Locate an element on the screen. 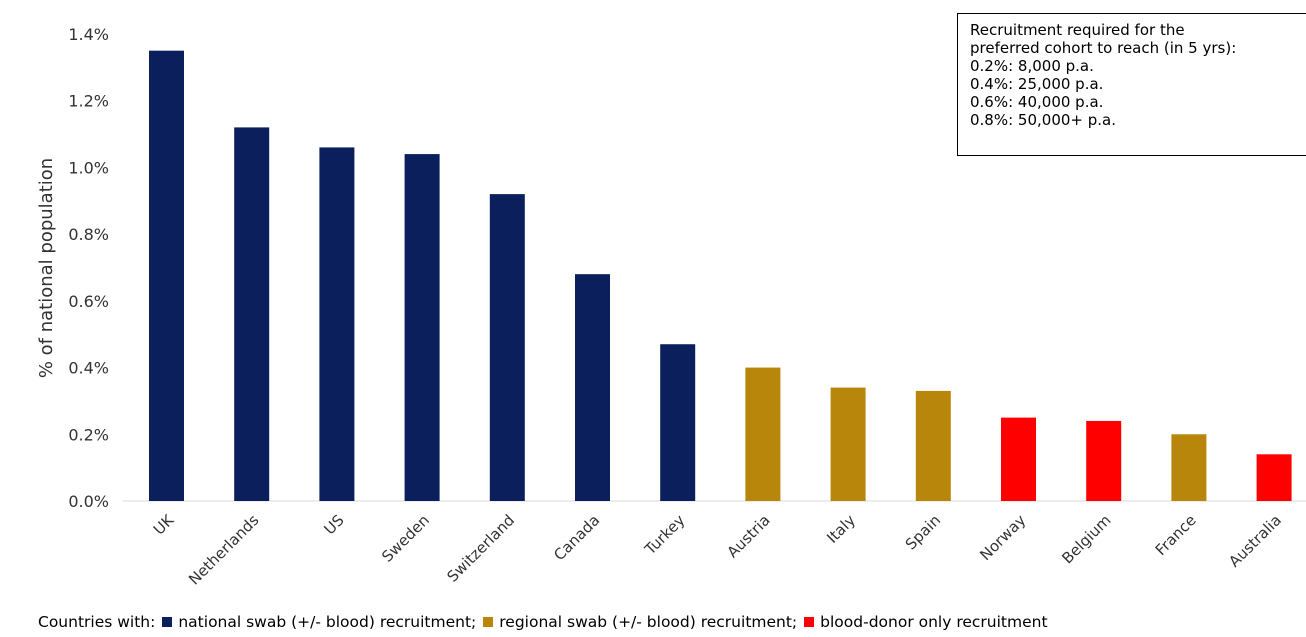  bar-netherlands is located at coordinates (252, 314).